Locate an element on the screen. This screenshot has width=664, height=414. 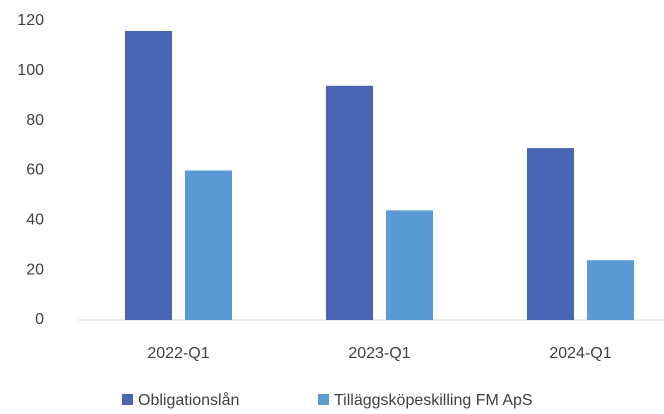
y-tick-label: 100 is located at coordinates (30, 70).